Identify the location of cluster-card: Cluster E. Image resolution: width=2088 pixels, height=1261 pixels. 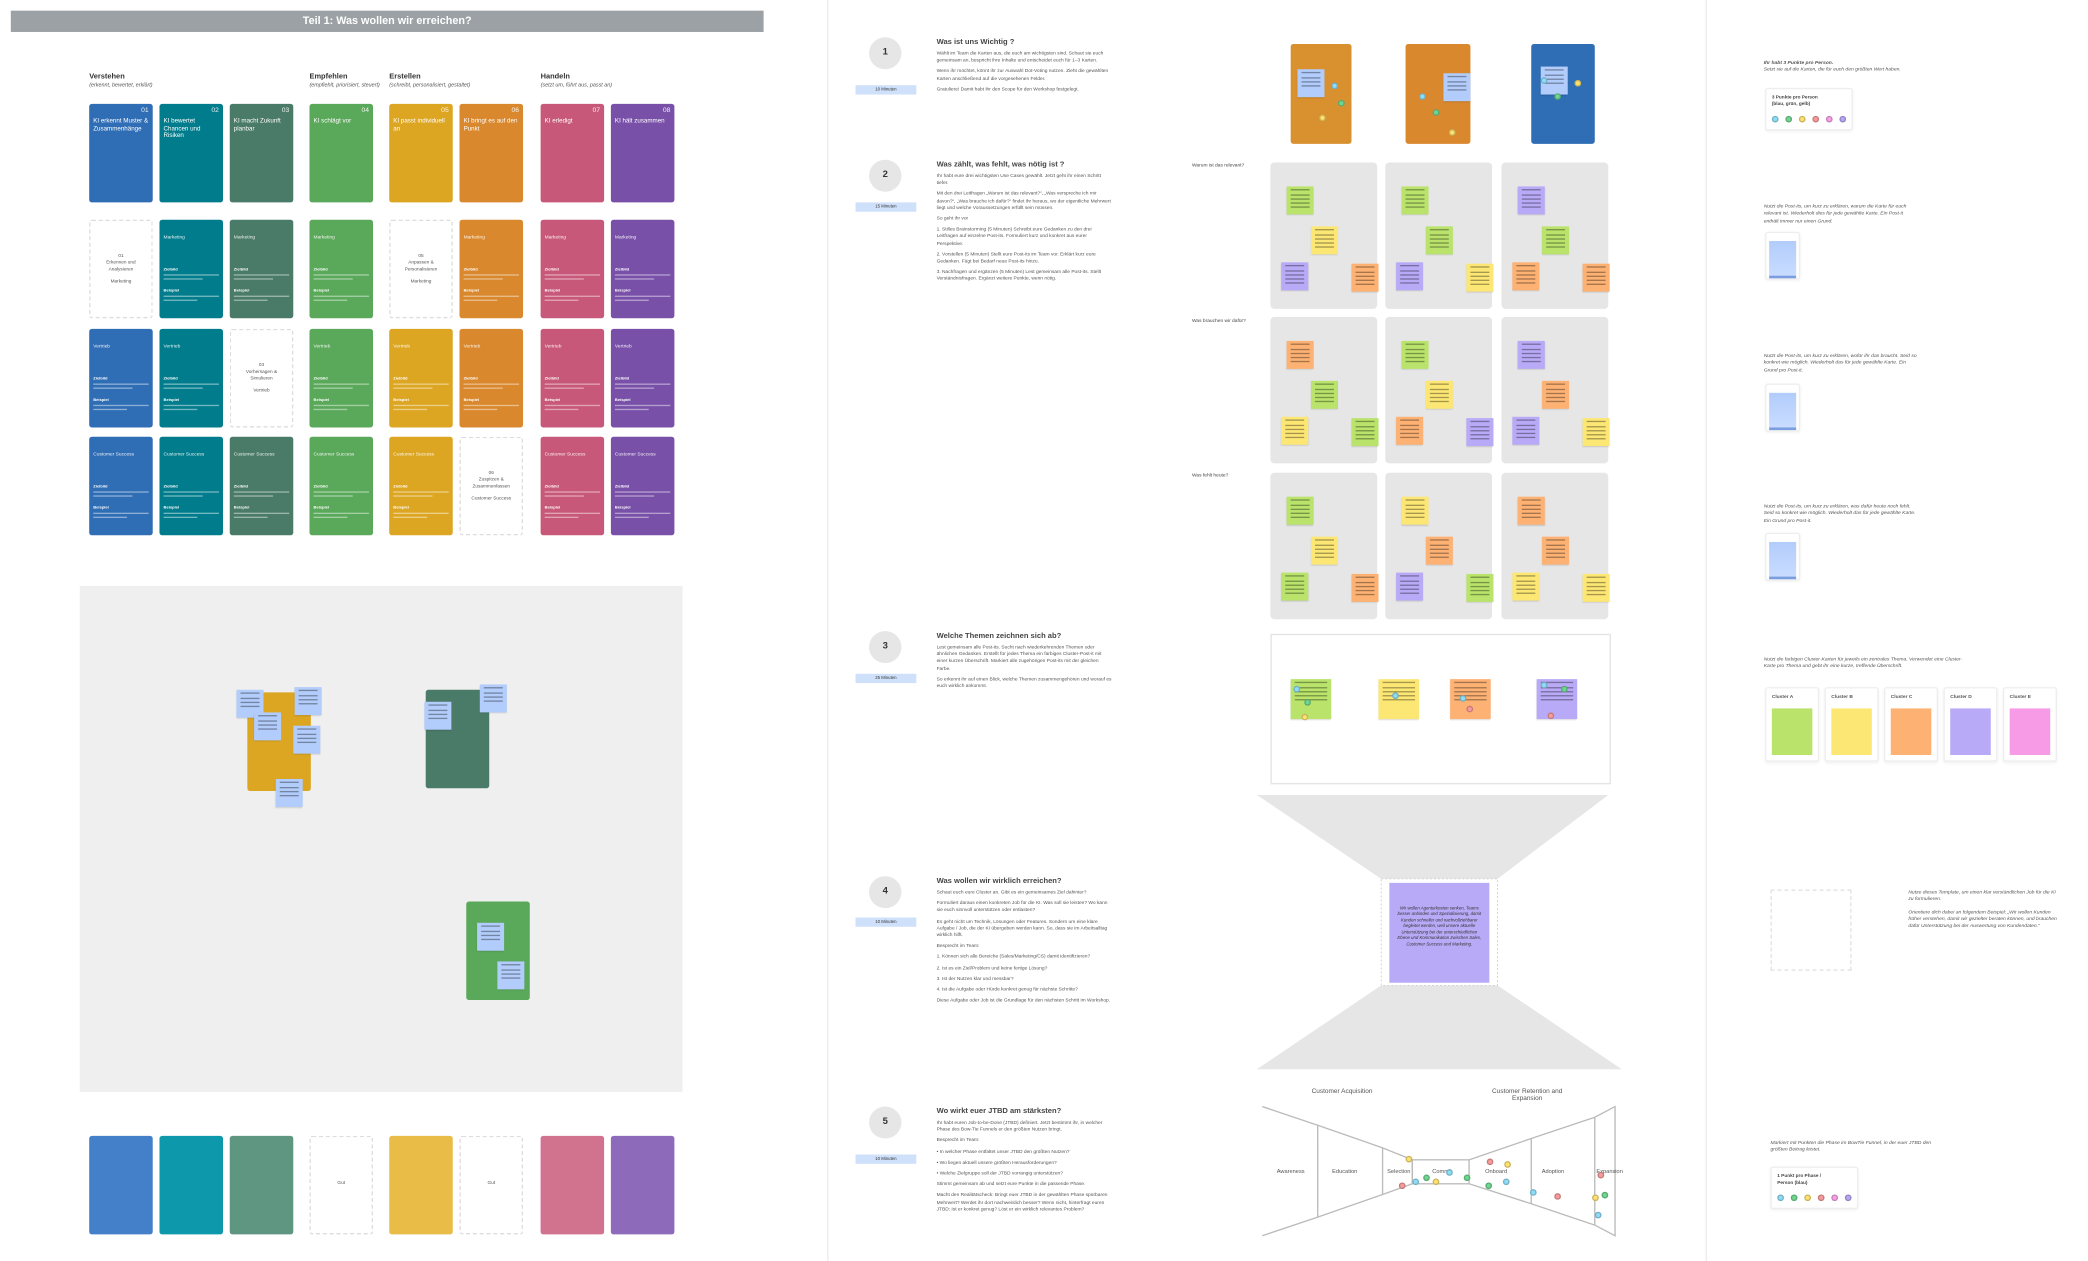
(2029, 724).